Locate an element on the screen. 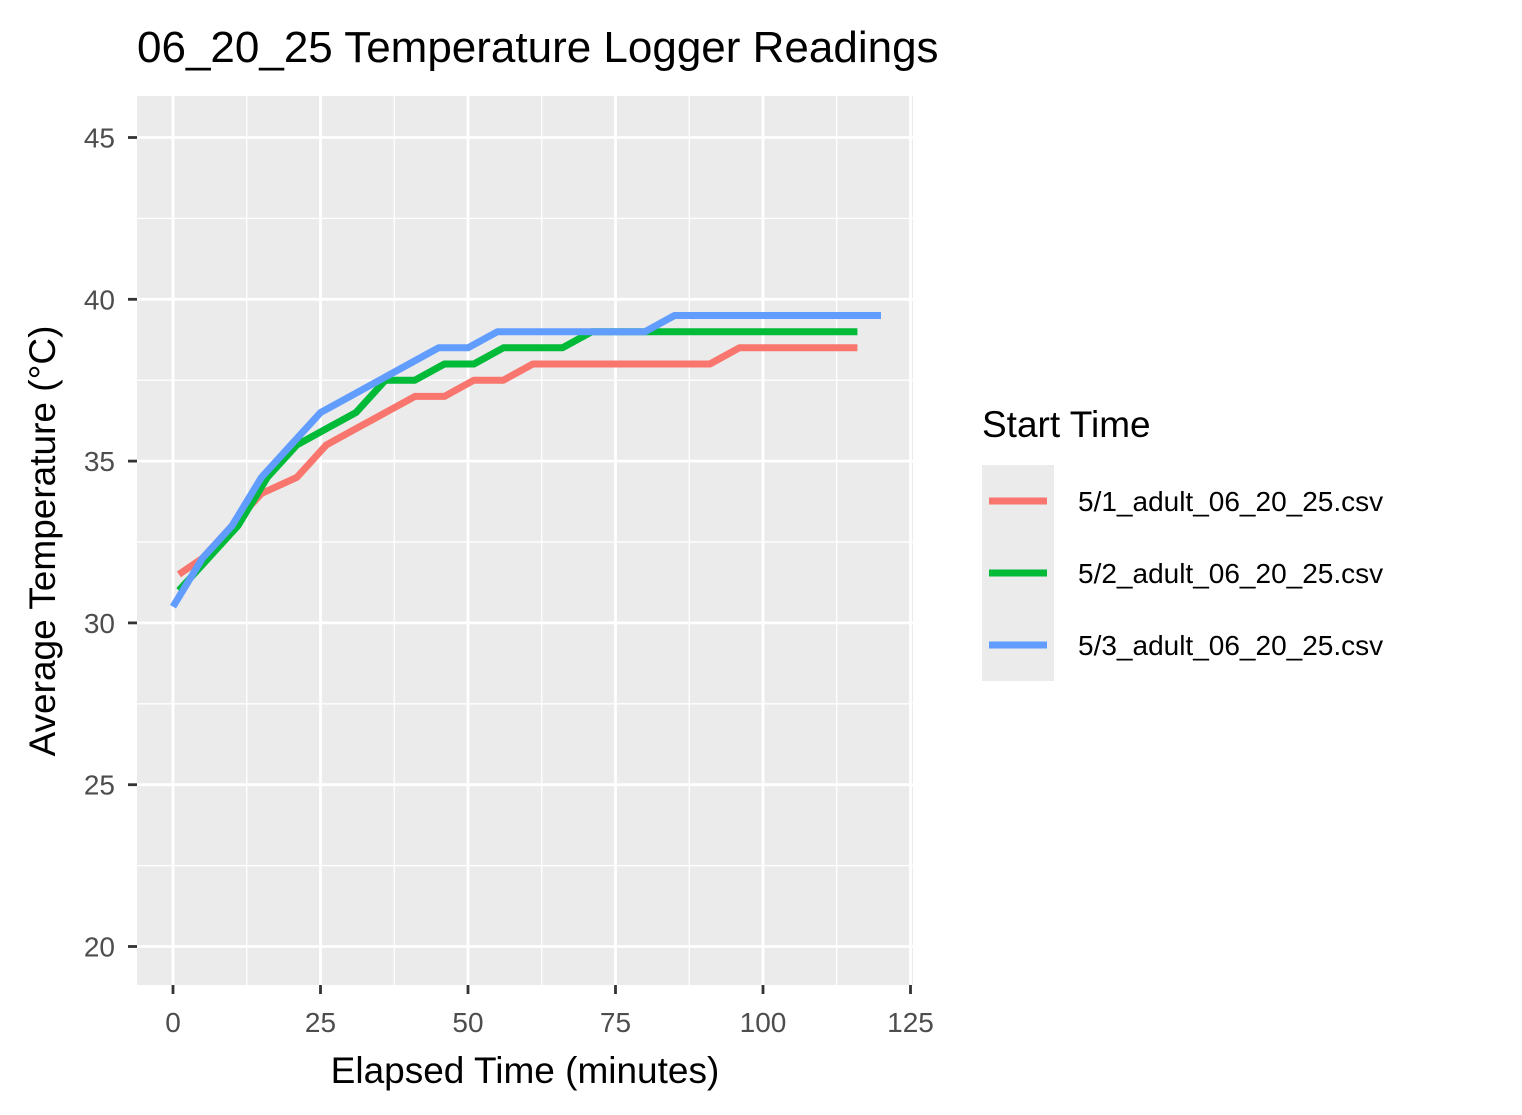 The image size is (1522, 1115). y-tick-label: 45 is located at coordinates (99, 138).